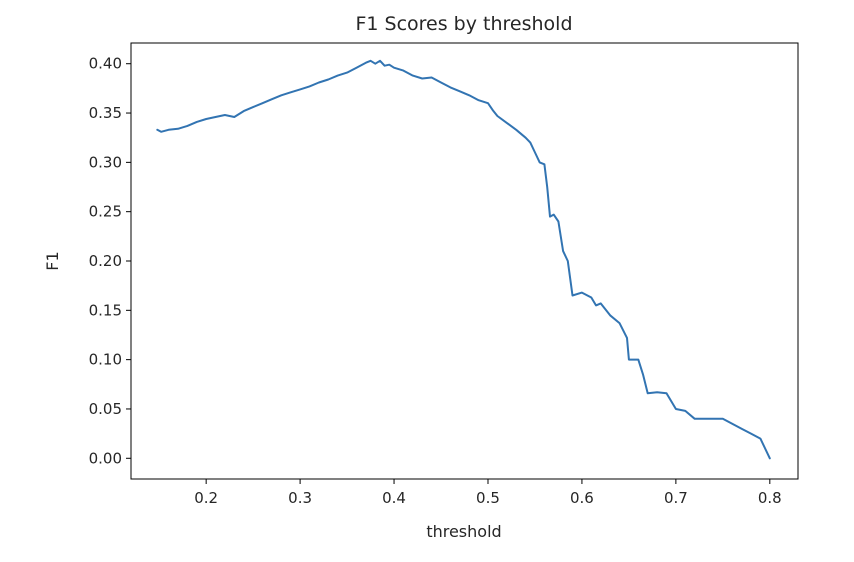  I want to click on y-tick-label: 0.10, so click(105, 360).